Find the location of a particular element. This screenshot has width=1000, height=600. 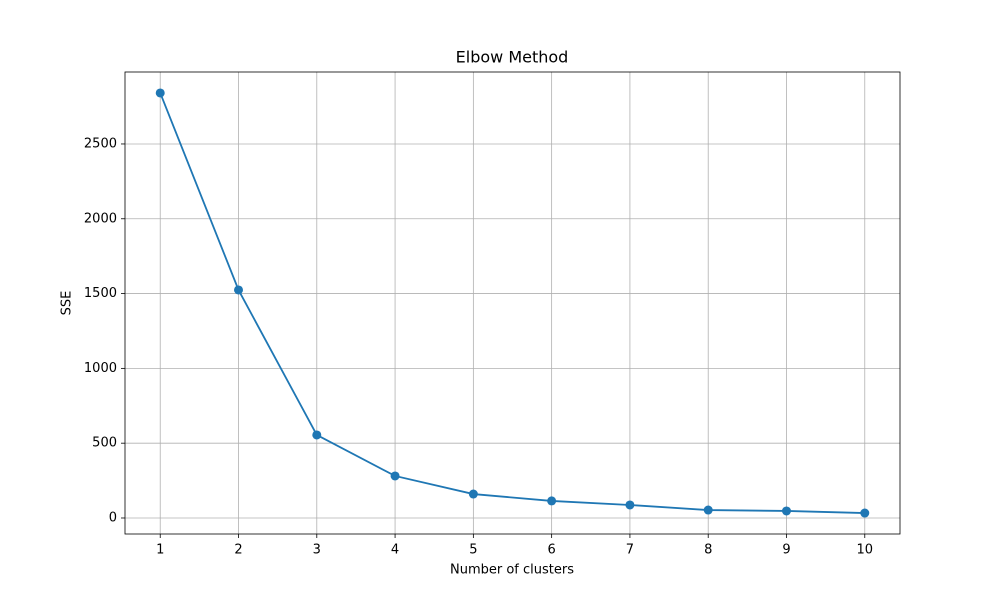

y-tick-label: 0 is located at coordinates (113, 517).